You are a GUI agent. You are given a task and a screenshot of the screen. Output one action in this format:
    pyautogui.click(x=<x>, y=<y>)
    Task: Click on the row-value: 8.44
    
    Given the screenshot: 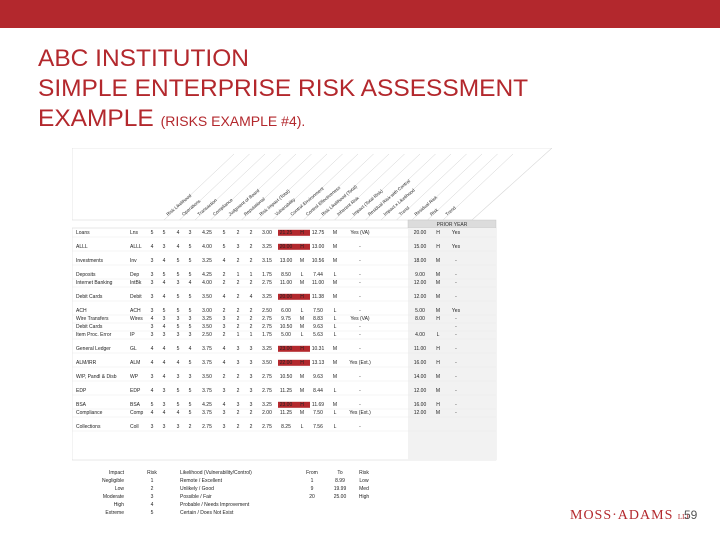 What is the action you would take?
    pyautogui.click(x=318, y=391)
    